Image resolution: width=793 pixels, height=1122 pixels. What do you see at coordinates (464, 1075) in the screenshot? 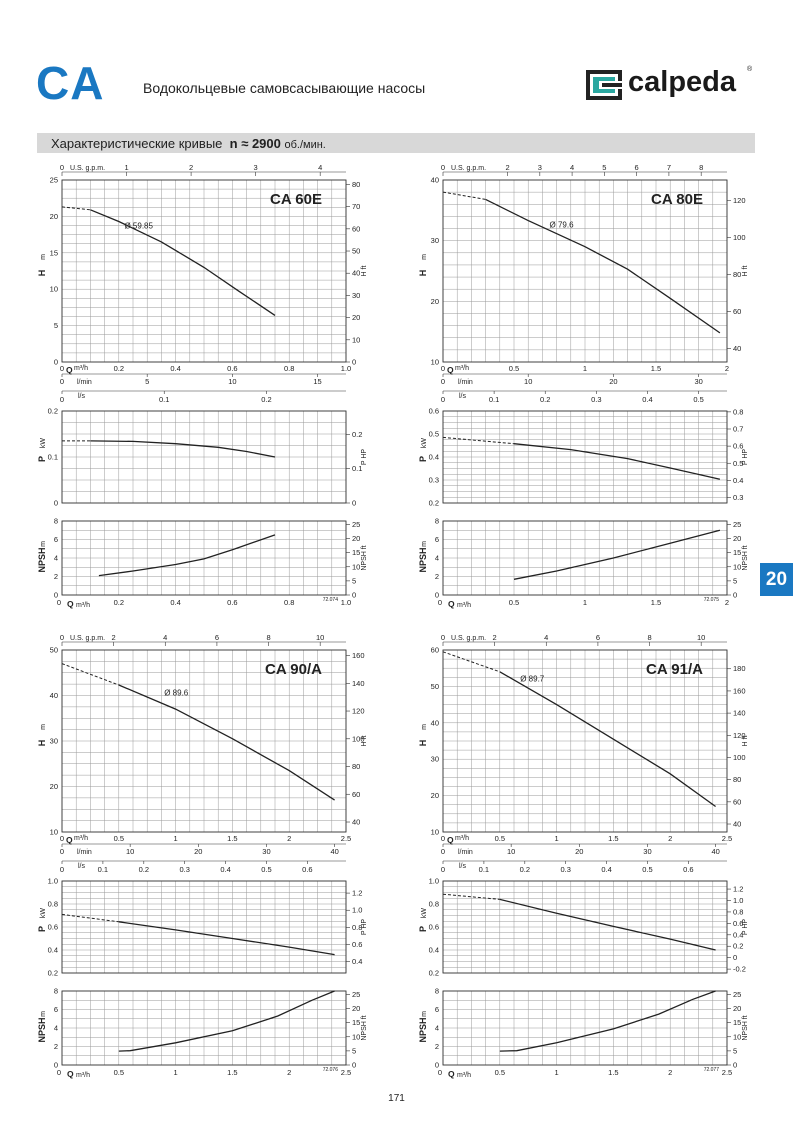
I see `npsh-q-axis-unit: m³/h` at bounding box center [464, 1075].